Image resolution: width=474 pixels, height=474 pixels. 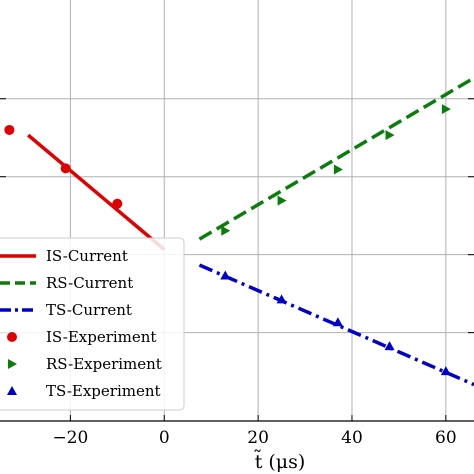 What do you see at coordinates (103, 391) in the screenshot?
I see `legend-label-ts-experiment: TS-Experiment` at bounding box center [103, 391].